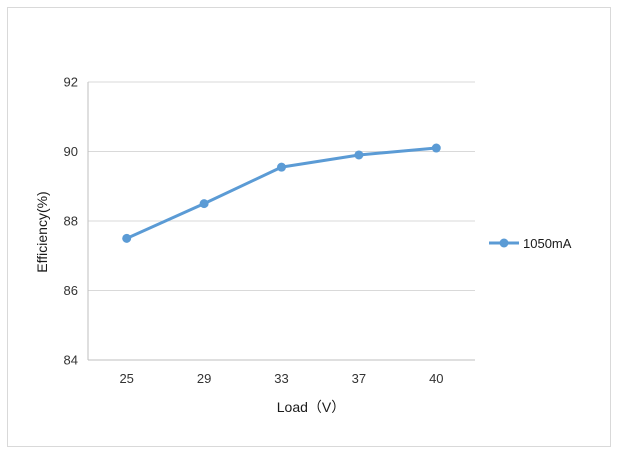 The height and width of the screenshot is (455, 620). I want to click on y-axis-title: Efficiency(%), so click(42, 231).